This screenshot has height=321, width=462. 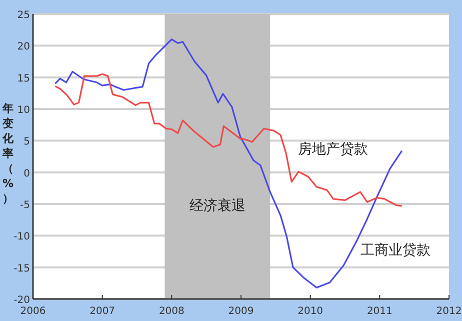 I want to click on y-tick-label: 20, so click(x=23, y=47).